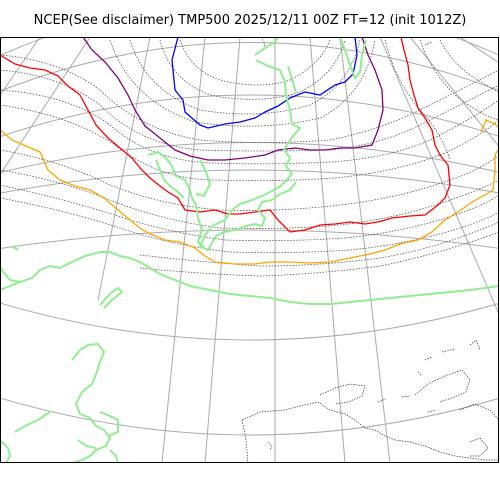 This screenshot has height=500, width=500. What do you see at coordinates (489, 126) in the screenshot?
I see `isotherm-orange-corner` at bounding box center [489, 126].